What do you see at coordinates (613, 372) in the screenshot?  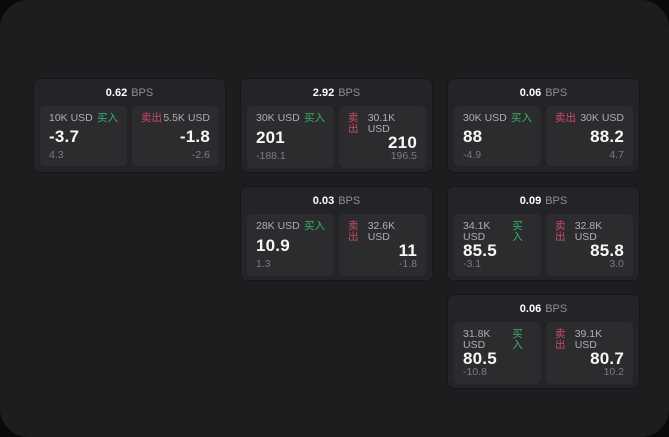 I see `sell-delta: 10.2` at bounding box center [613, 372].